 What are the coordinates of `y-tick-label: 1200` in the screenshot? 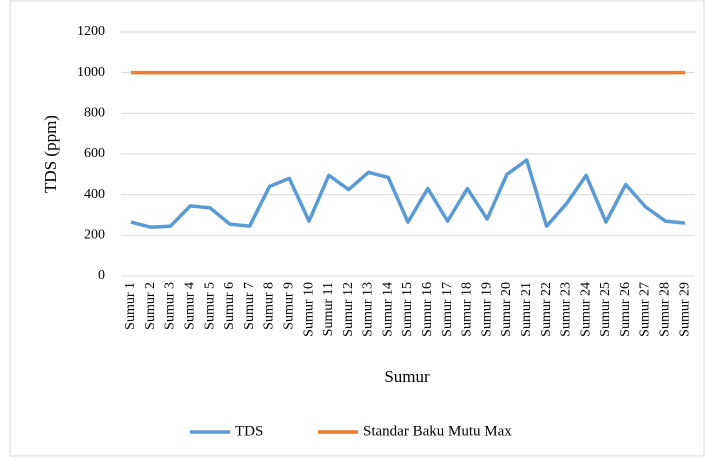 It's located at (91, 31).